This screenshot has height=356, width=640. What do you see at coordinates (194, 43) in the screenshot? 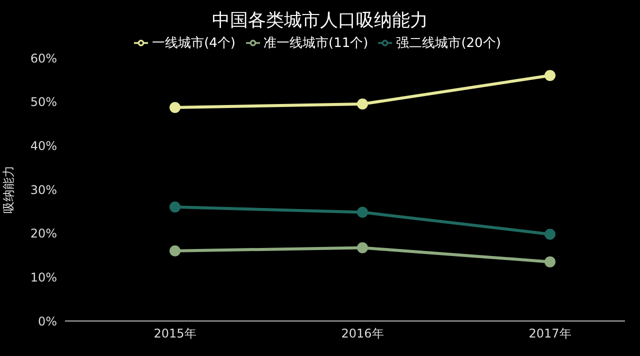
I see `legend-label: 一线城市(4个)` at bounding box center [194, 43].